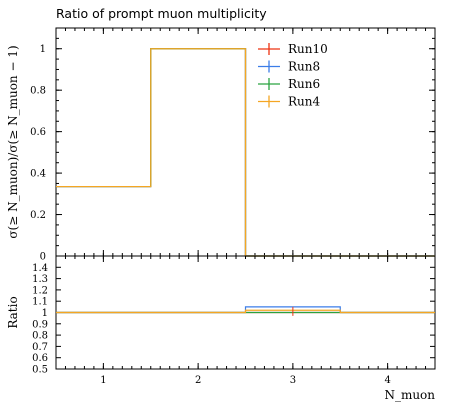 The width and height of the screenshot is (450, 407). Describe the element at coordinates (308, 49) in the screenshot. I see `legend-label-run10: Run10` at that location.